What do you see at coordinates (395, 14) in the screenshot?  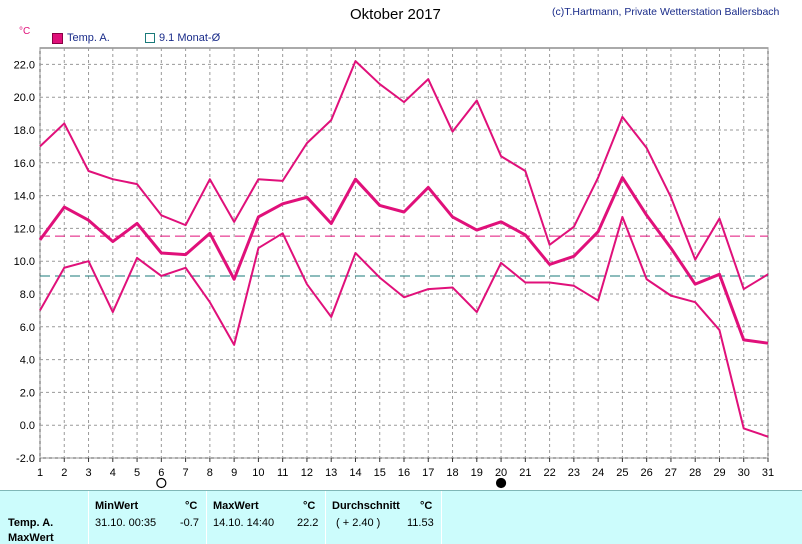 I see `chart-title: Oktober 2017` at bounding box center [395, 14].